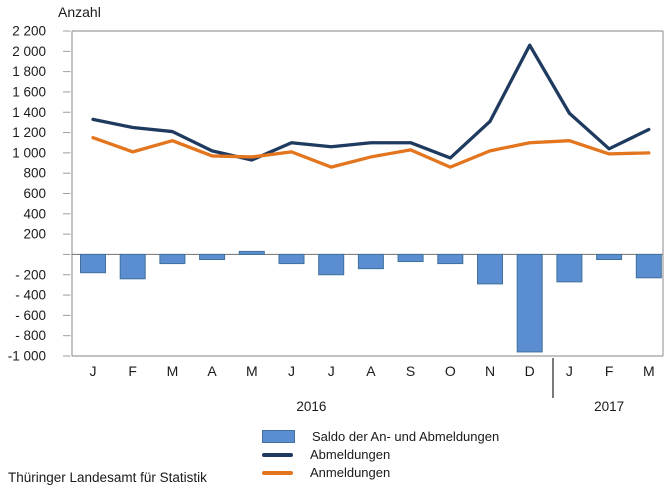 The image size is (668, 492). What do you see at coordinates (29, 132) in the screenshot?
I see `y-tick-label: 1 200` at bounding box center [29, 132].